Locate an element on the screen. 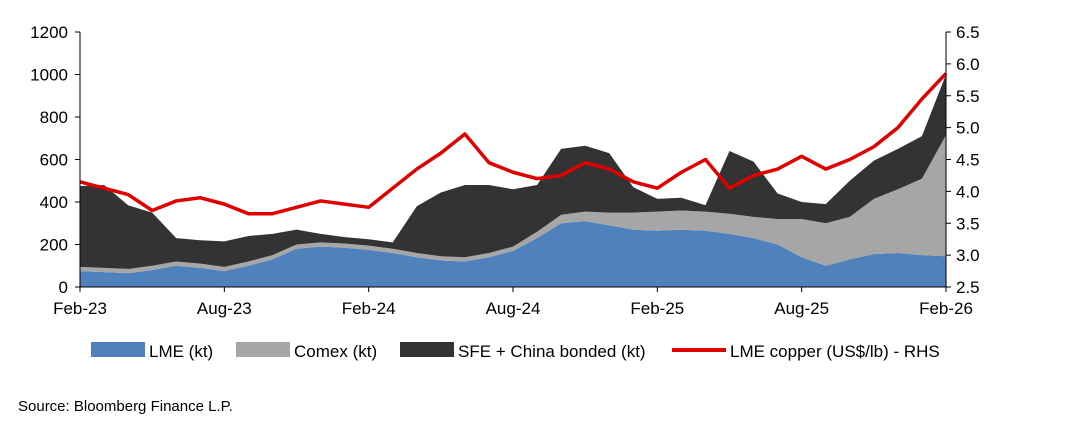  left-tick-label: 200 is located at coordinates (54, 245).